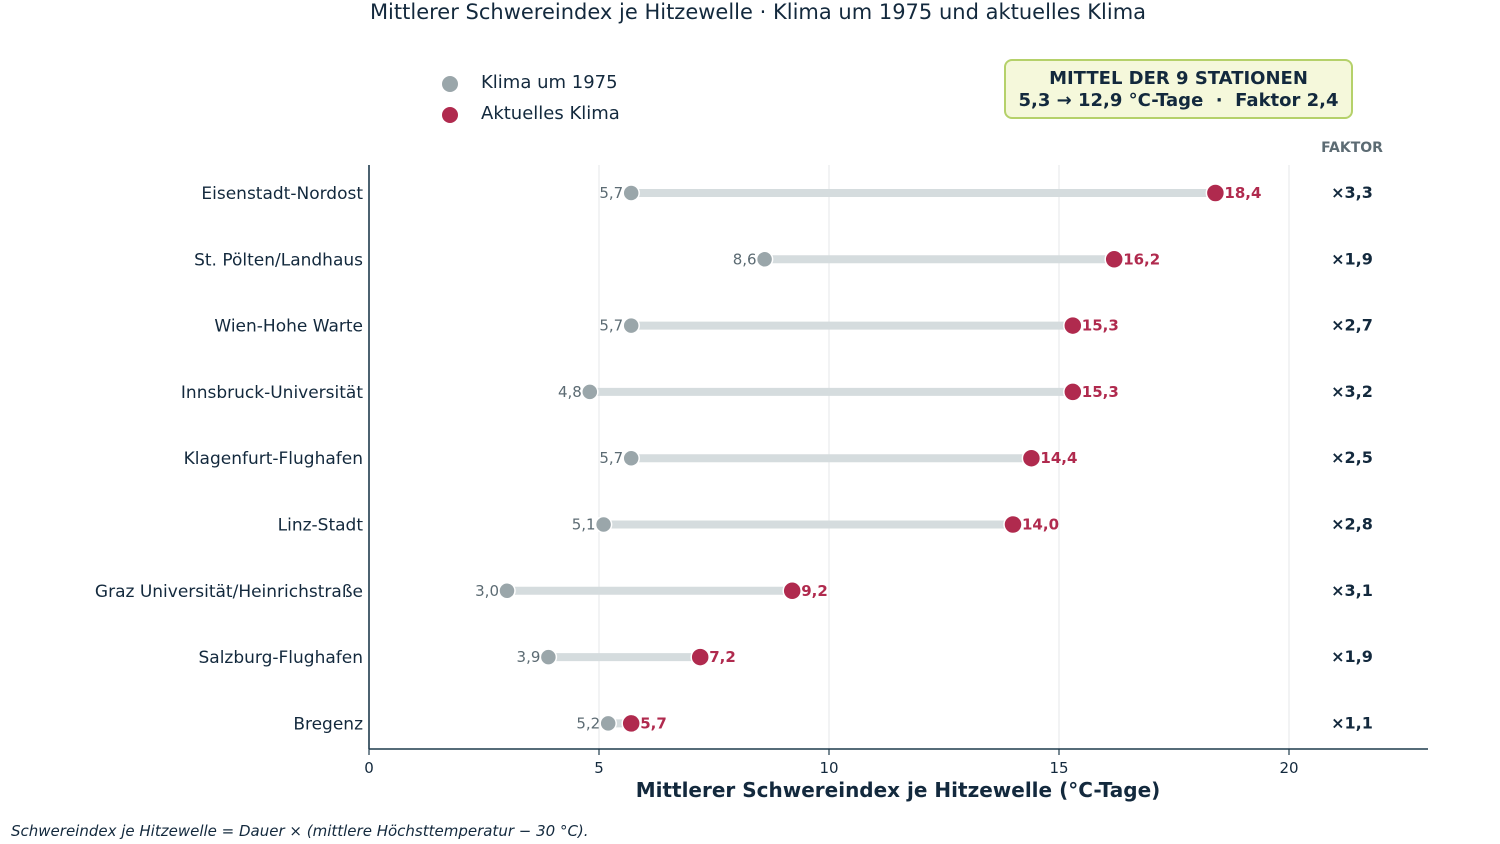 This screenshot has height=844, width=1500. Describe the element at coordinates (588, 723) in the screenshot. I see `value-label-1975: 5,2` at that location.